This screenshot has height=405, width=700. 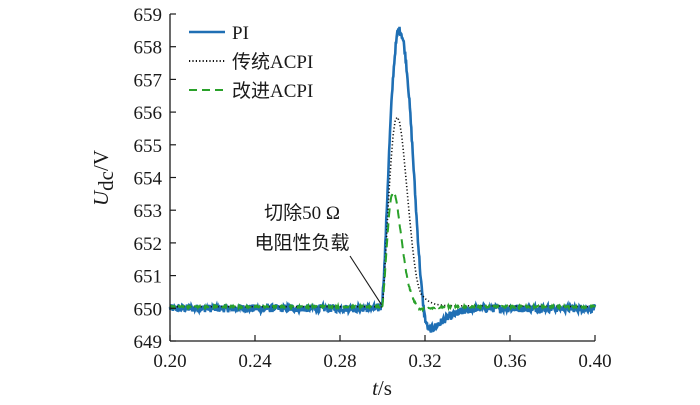 What do you see at coordinates (302, 213) in the screenshot?
I see `annotation-line-1: 切除50 Ω` at bounding box center [302, 213].